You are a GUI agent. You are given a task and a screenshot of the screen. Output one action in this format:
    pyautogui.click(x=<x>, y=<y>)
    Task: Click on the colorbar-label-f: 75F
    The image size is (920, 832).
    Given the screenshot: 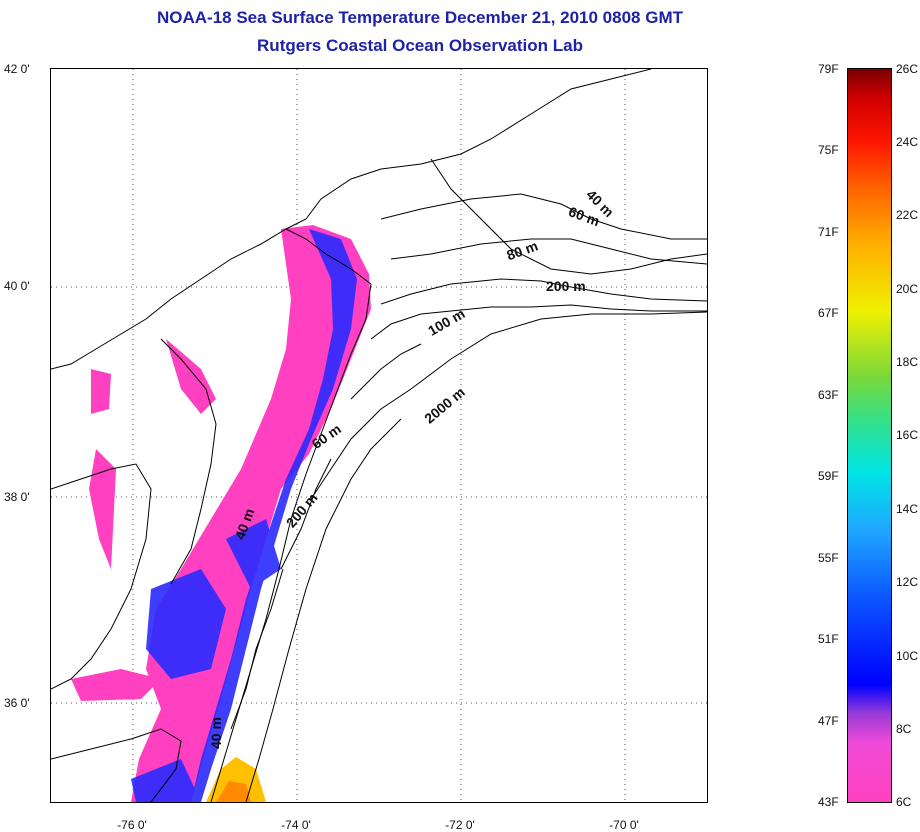 What is the action you would take?
    pyautogui.click(x=828, y=150)
    